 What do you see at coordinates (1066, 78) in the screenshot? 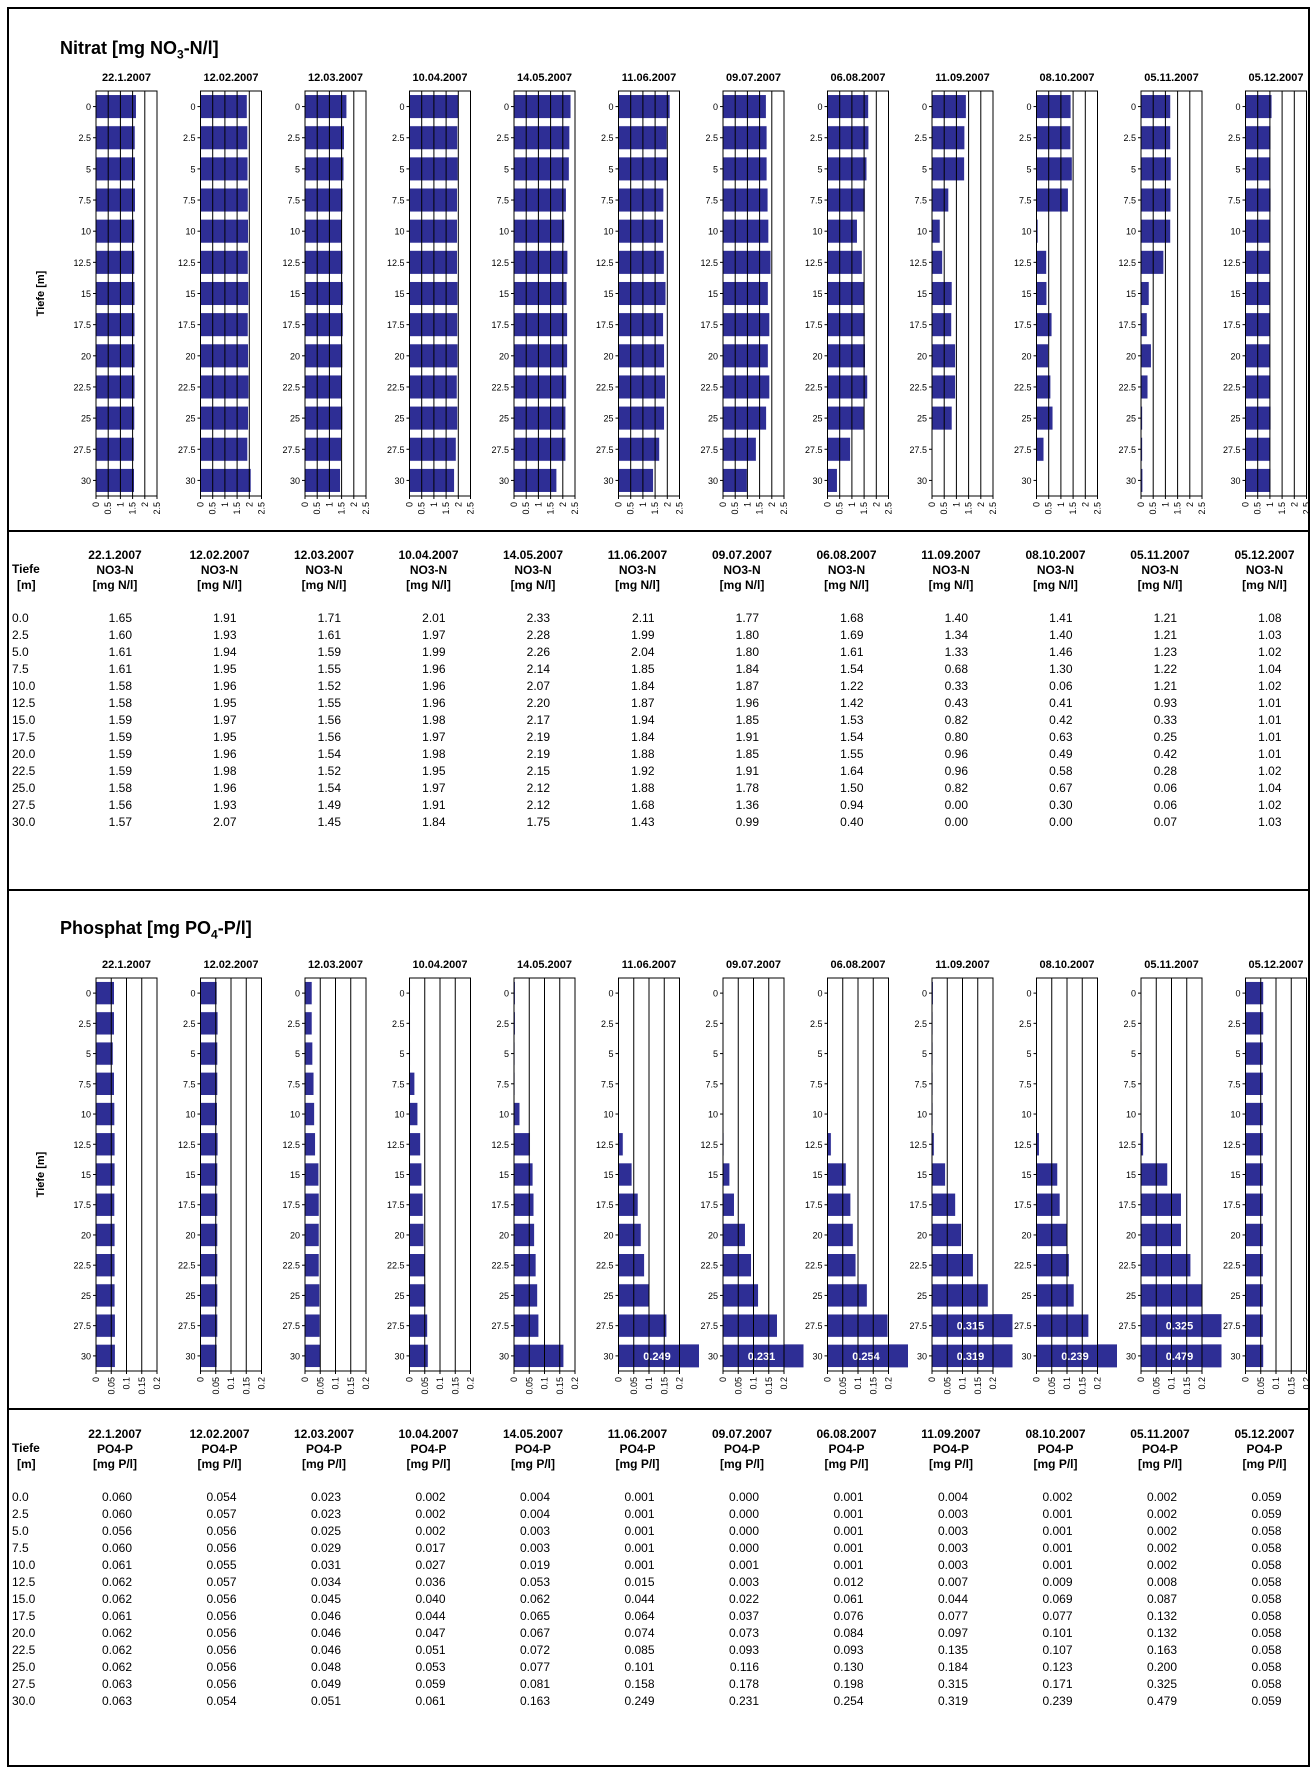
I see `panel-date: 08.10.2007` at bounding box center [1066, 78].